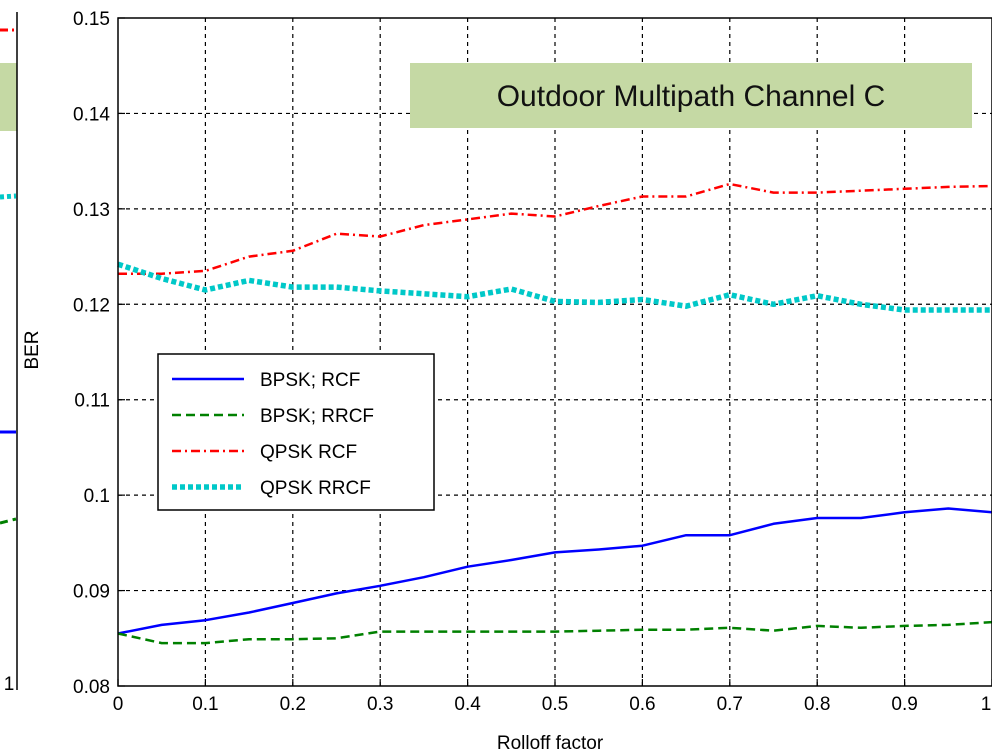 The width and height of the screenshot is (992, 755). Describe the element at coordinates (9, 684) in the screenshot. I see `left-panel-tick: 1` at that location.